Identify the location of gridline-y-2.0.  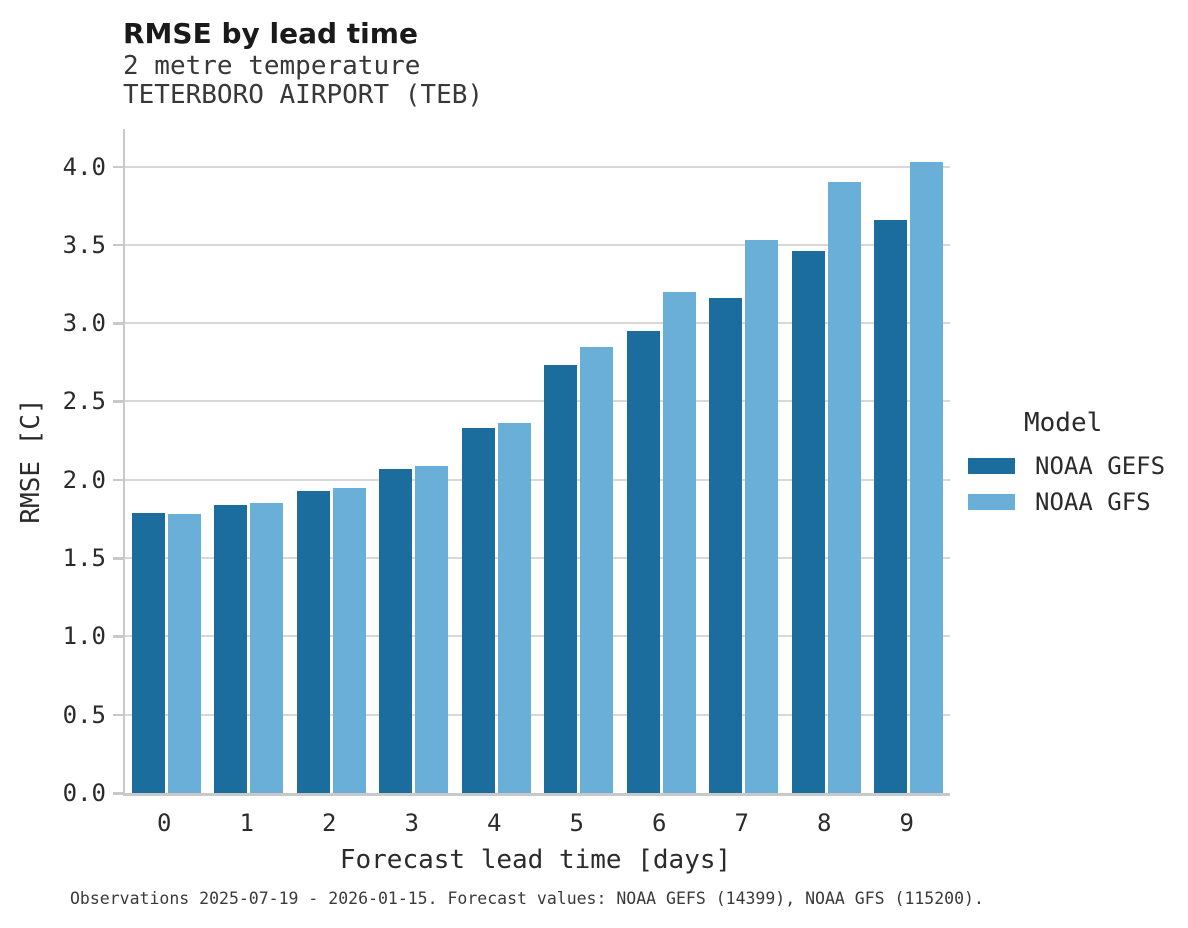
(537, 479).